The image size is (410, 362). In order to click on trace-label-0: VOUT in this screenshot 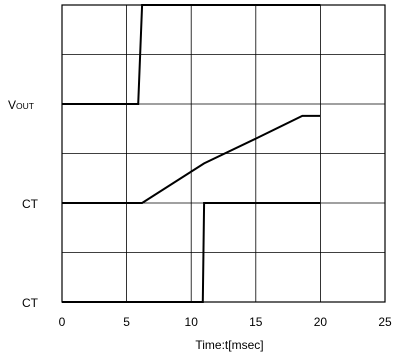, I will do `click(21, 105)`.